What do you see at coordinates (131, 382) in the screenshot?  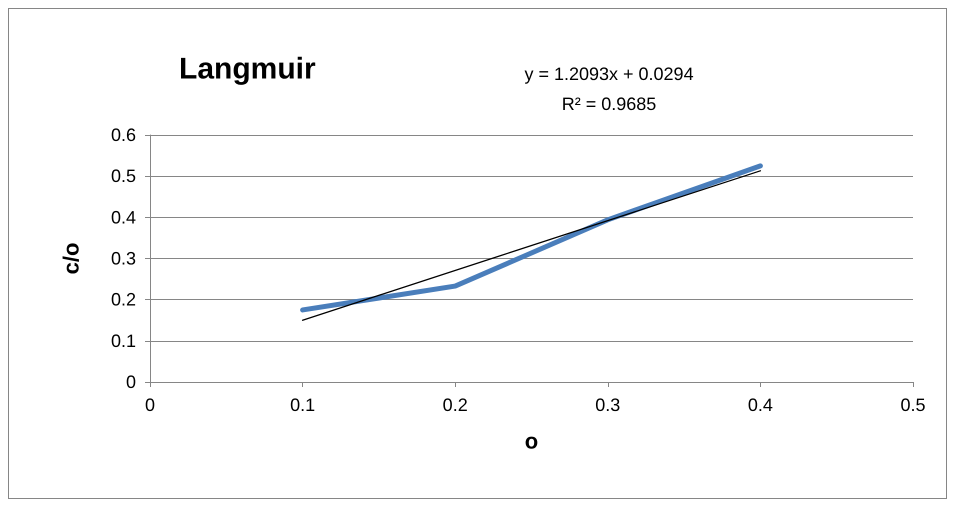 I see `y-tick-label: 0` at bounding box center [131, 382].